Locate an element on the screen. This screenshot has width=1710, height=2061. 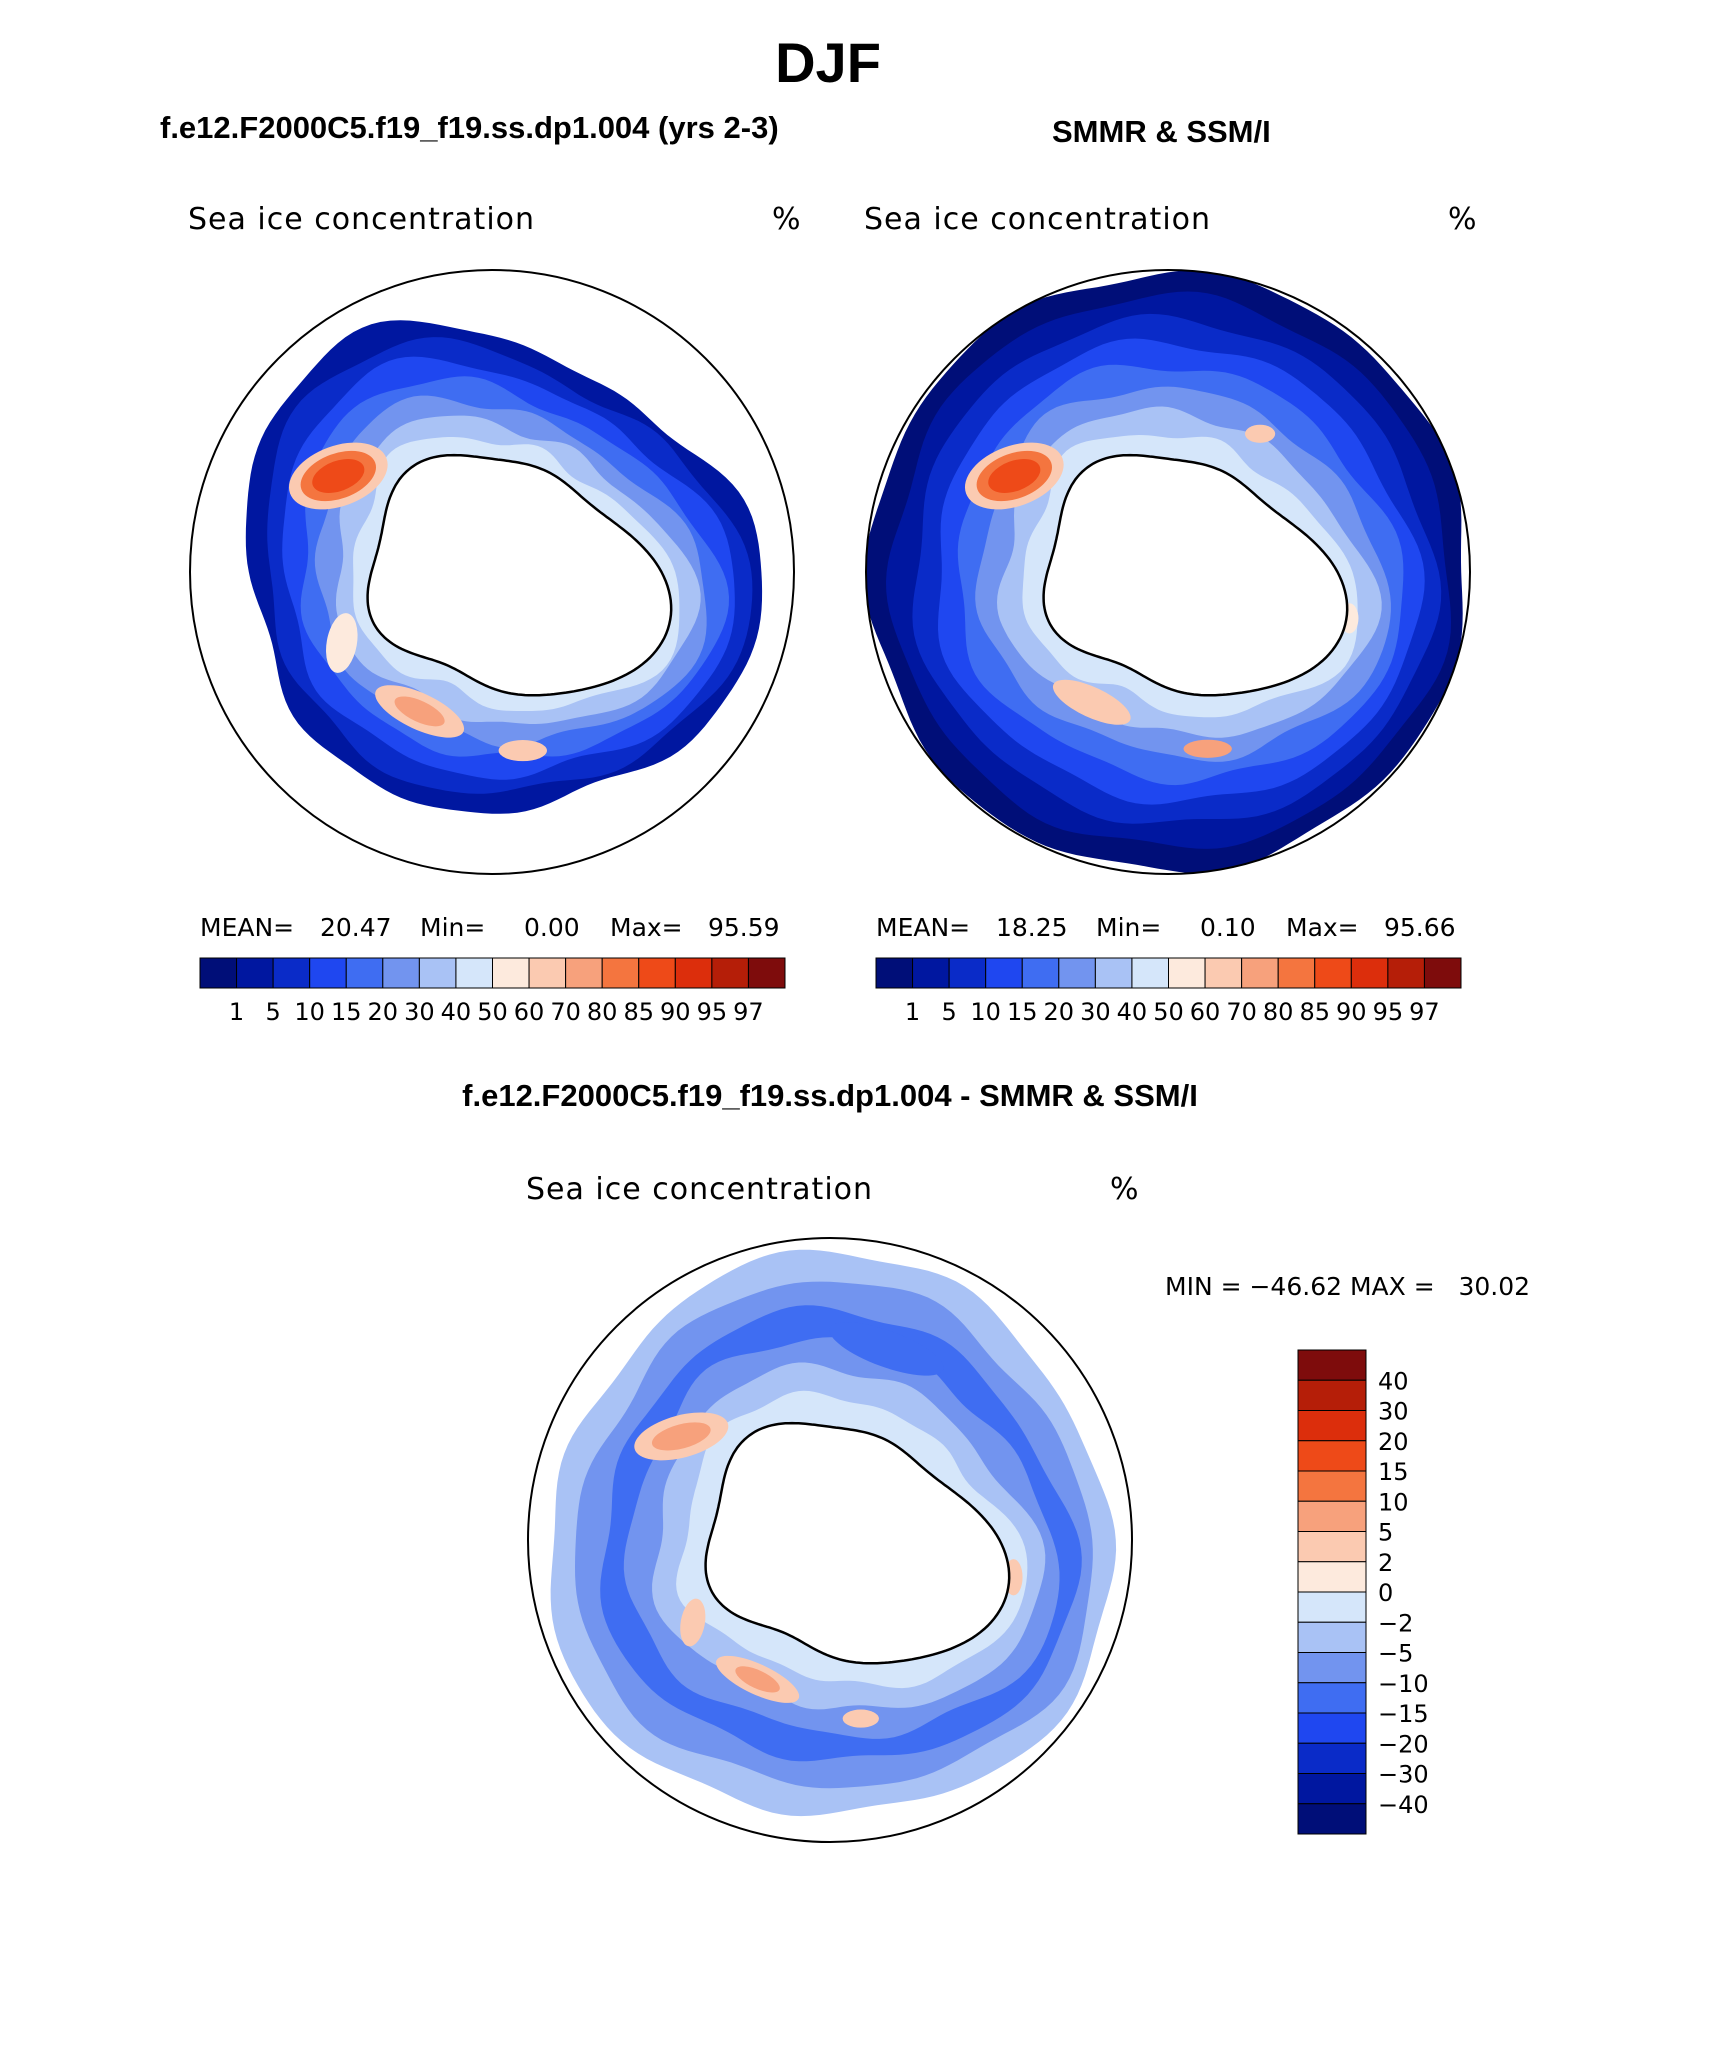
diff-colorbar-tick-label: −5 is located at coordinates (1395, 1654).